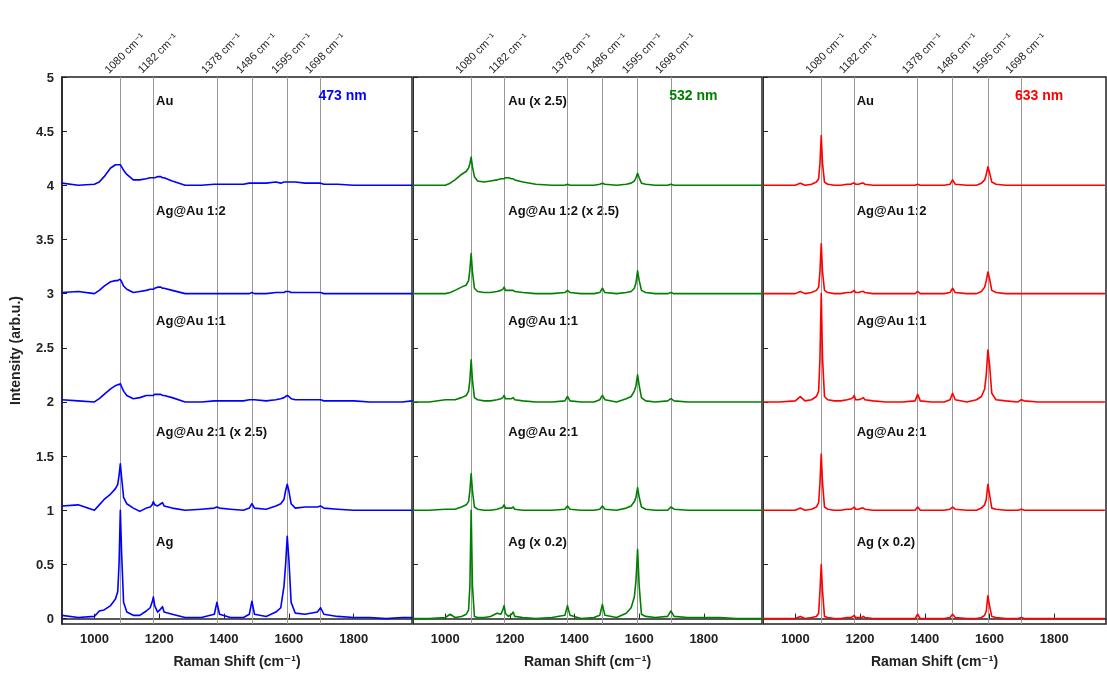  I want to click on annotation: Ag@Au 1:2, so click(191, 211).